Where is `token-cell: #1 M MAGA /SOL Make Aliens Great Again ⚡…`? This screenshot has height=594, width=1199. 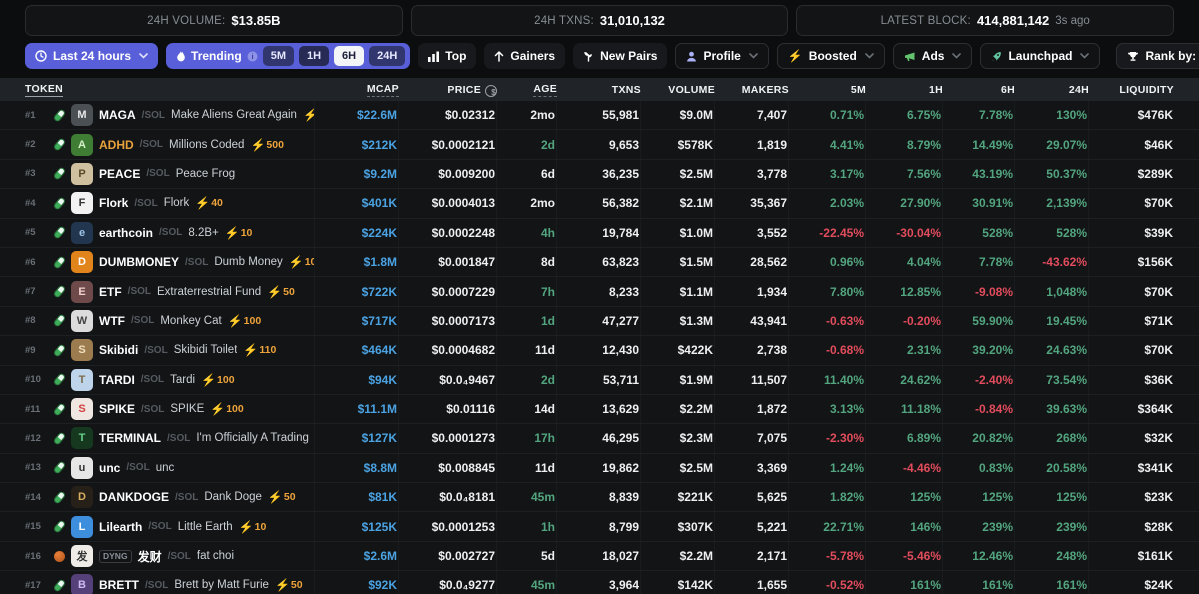
token-cell: #1 M MAGA /SOL Make Aliens Great Again ⚡… is located at coordinates (170, 115).